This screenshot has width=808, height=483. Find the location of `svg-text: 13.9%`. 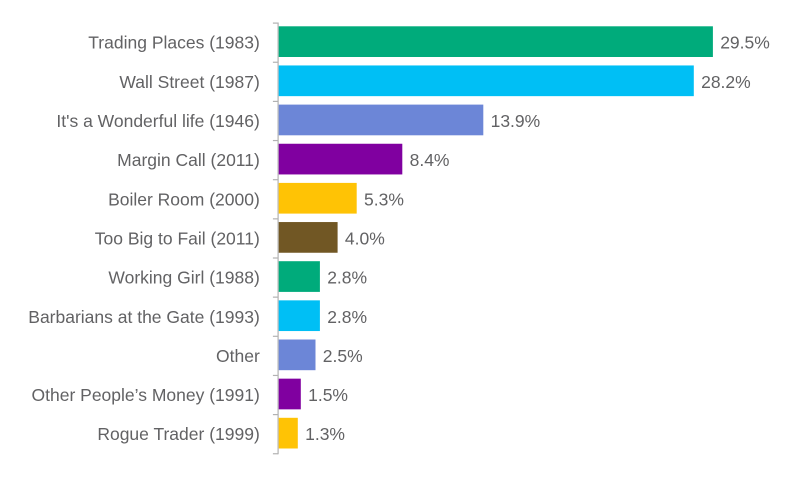

svg-text: 13.9% is located at coordinates (516, 121).